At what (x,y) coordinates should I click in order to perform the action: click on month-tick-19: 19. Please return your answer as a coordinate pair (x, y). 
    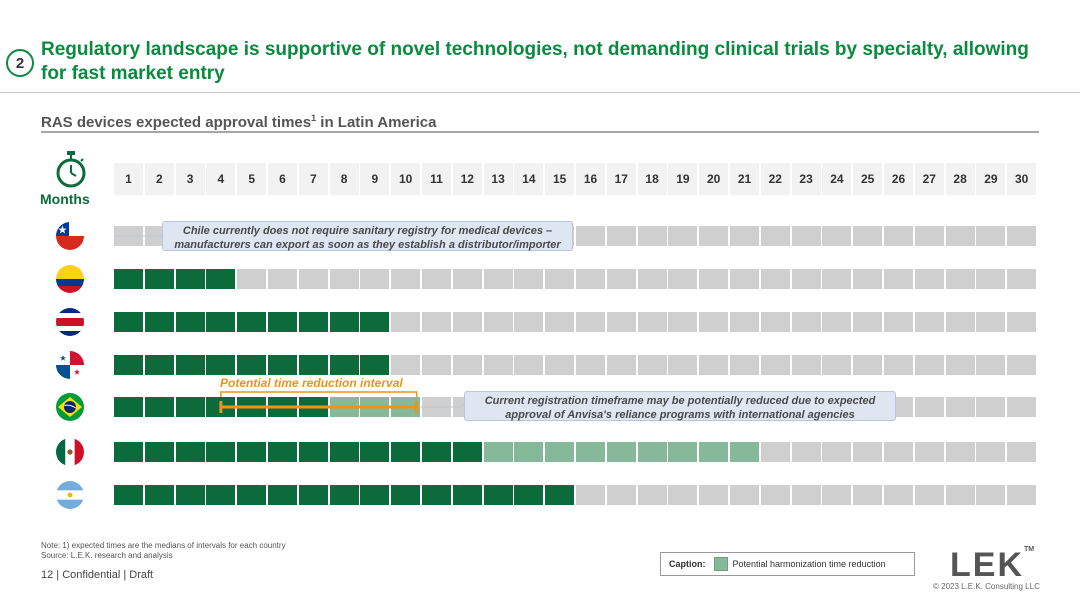
    Looking at the image, I should click on (683, 179).